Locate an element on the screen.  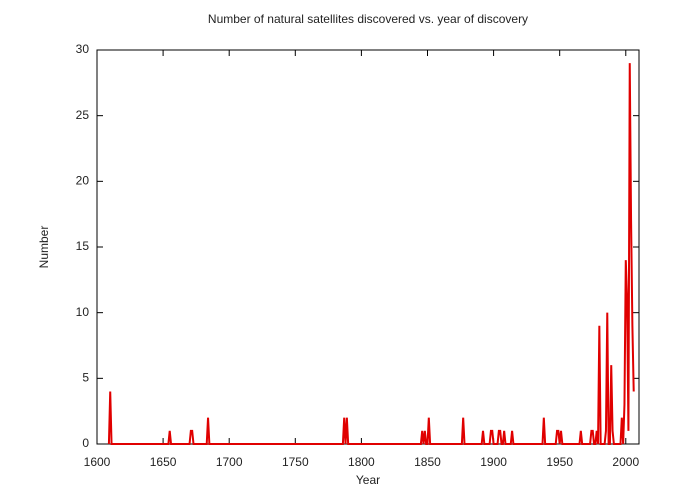
x-axis-label: Year is located at coordinates (368, 480).